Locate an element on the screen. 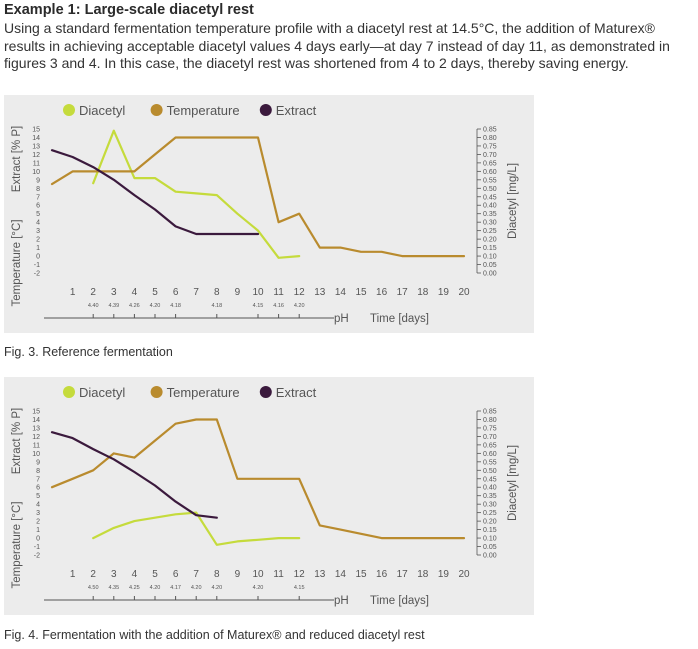 The width and height of the screenshot is (698, 649). left-tick-label: 13 is located at coordinates (36, 146).